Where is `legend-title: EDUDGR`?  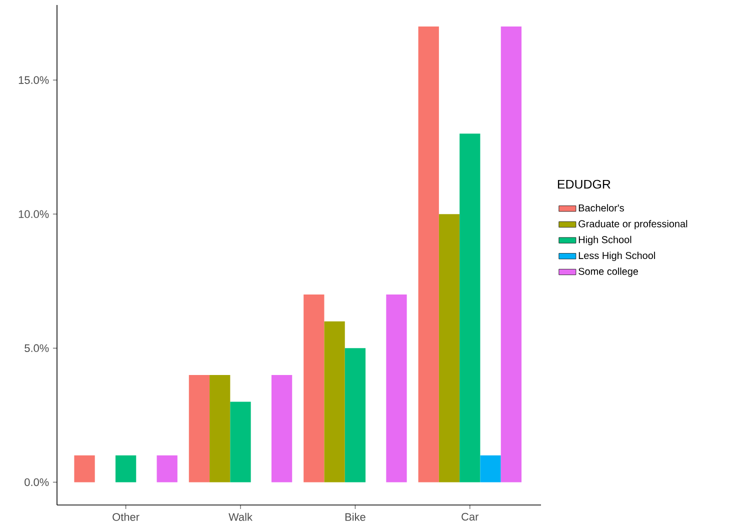 legend-title: EDUDGR is located at coordinates (584, 184).